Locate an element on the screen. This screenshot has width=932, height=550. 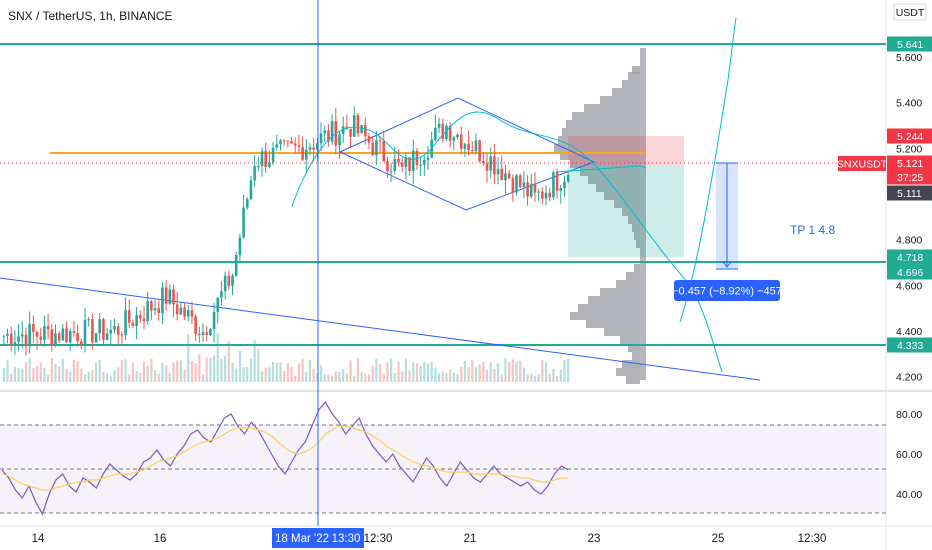
symbol-tag: SNXUSDT is located at coordinates (862, 165).